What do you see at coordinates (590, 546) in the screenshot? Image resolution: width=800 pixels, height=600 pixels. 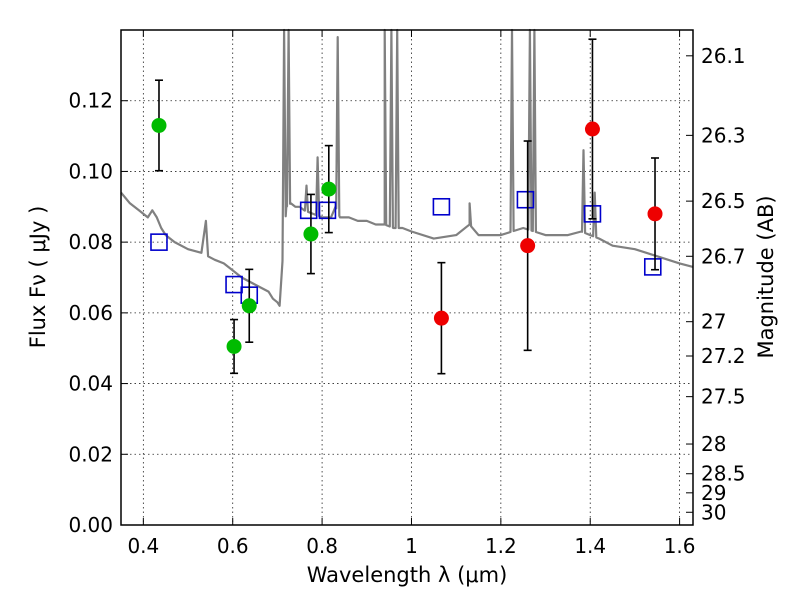 I see `x-tick-label: 1.4` at bounding box center [590, 546].